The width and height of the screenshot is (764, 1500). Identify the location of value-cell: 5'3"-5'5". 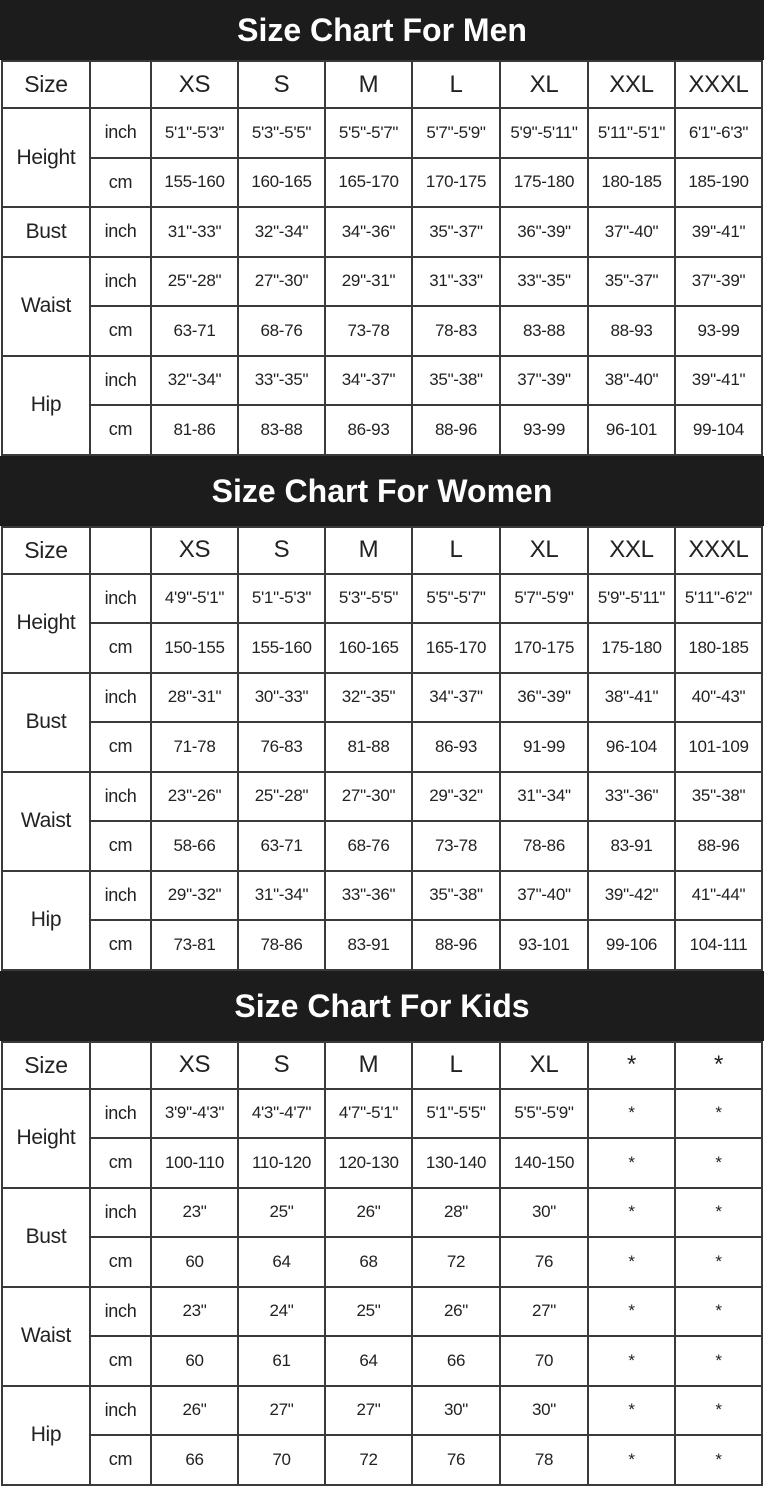
(368, 598).